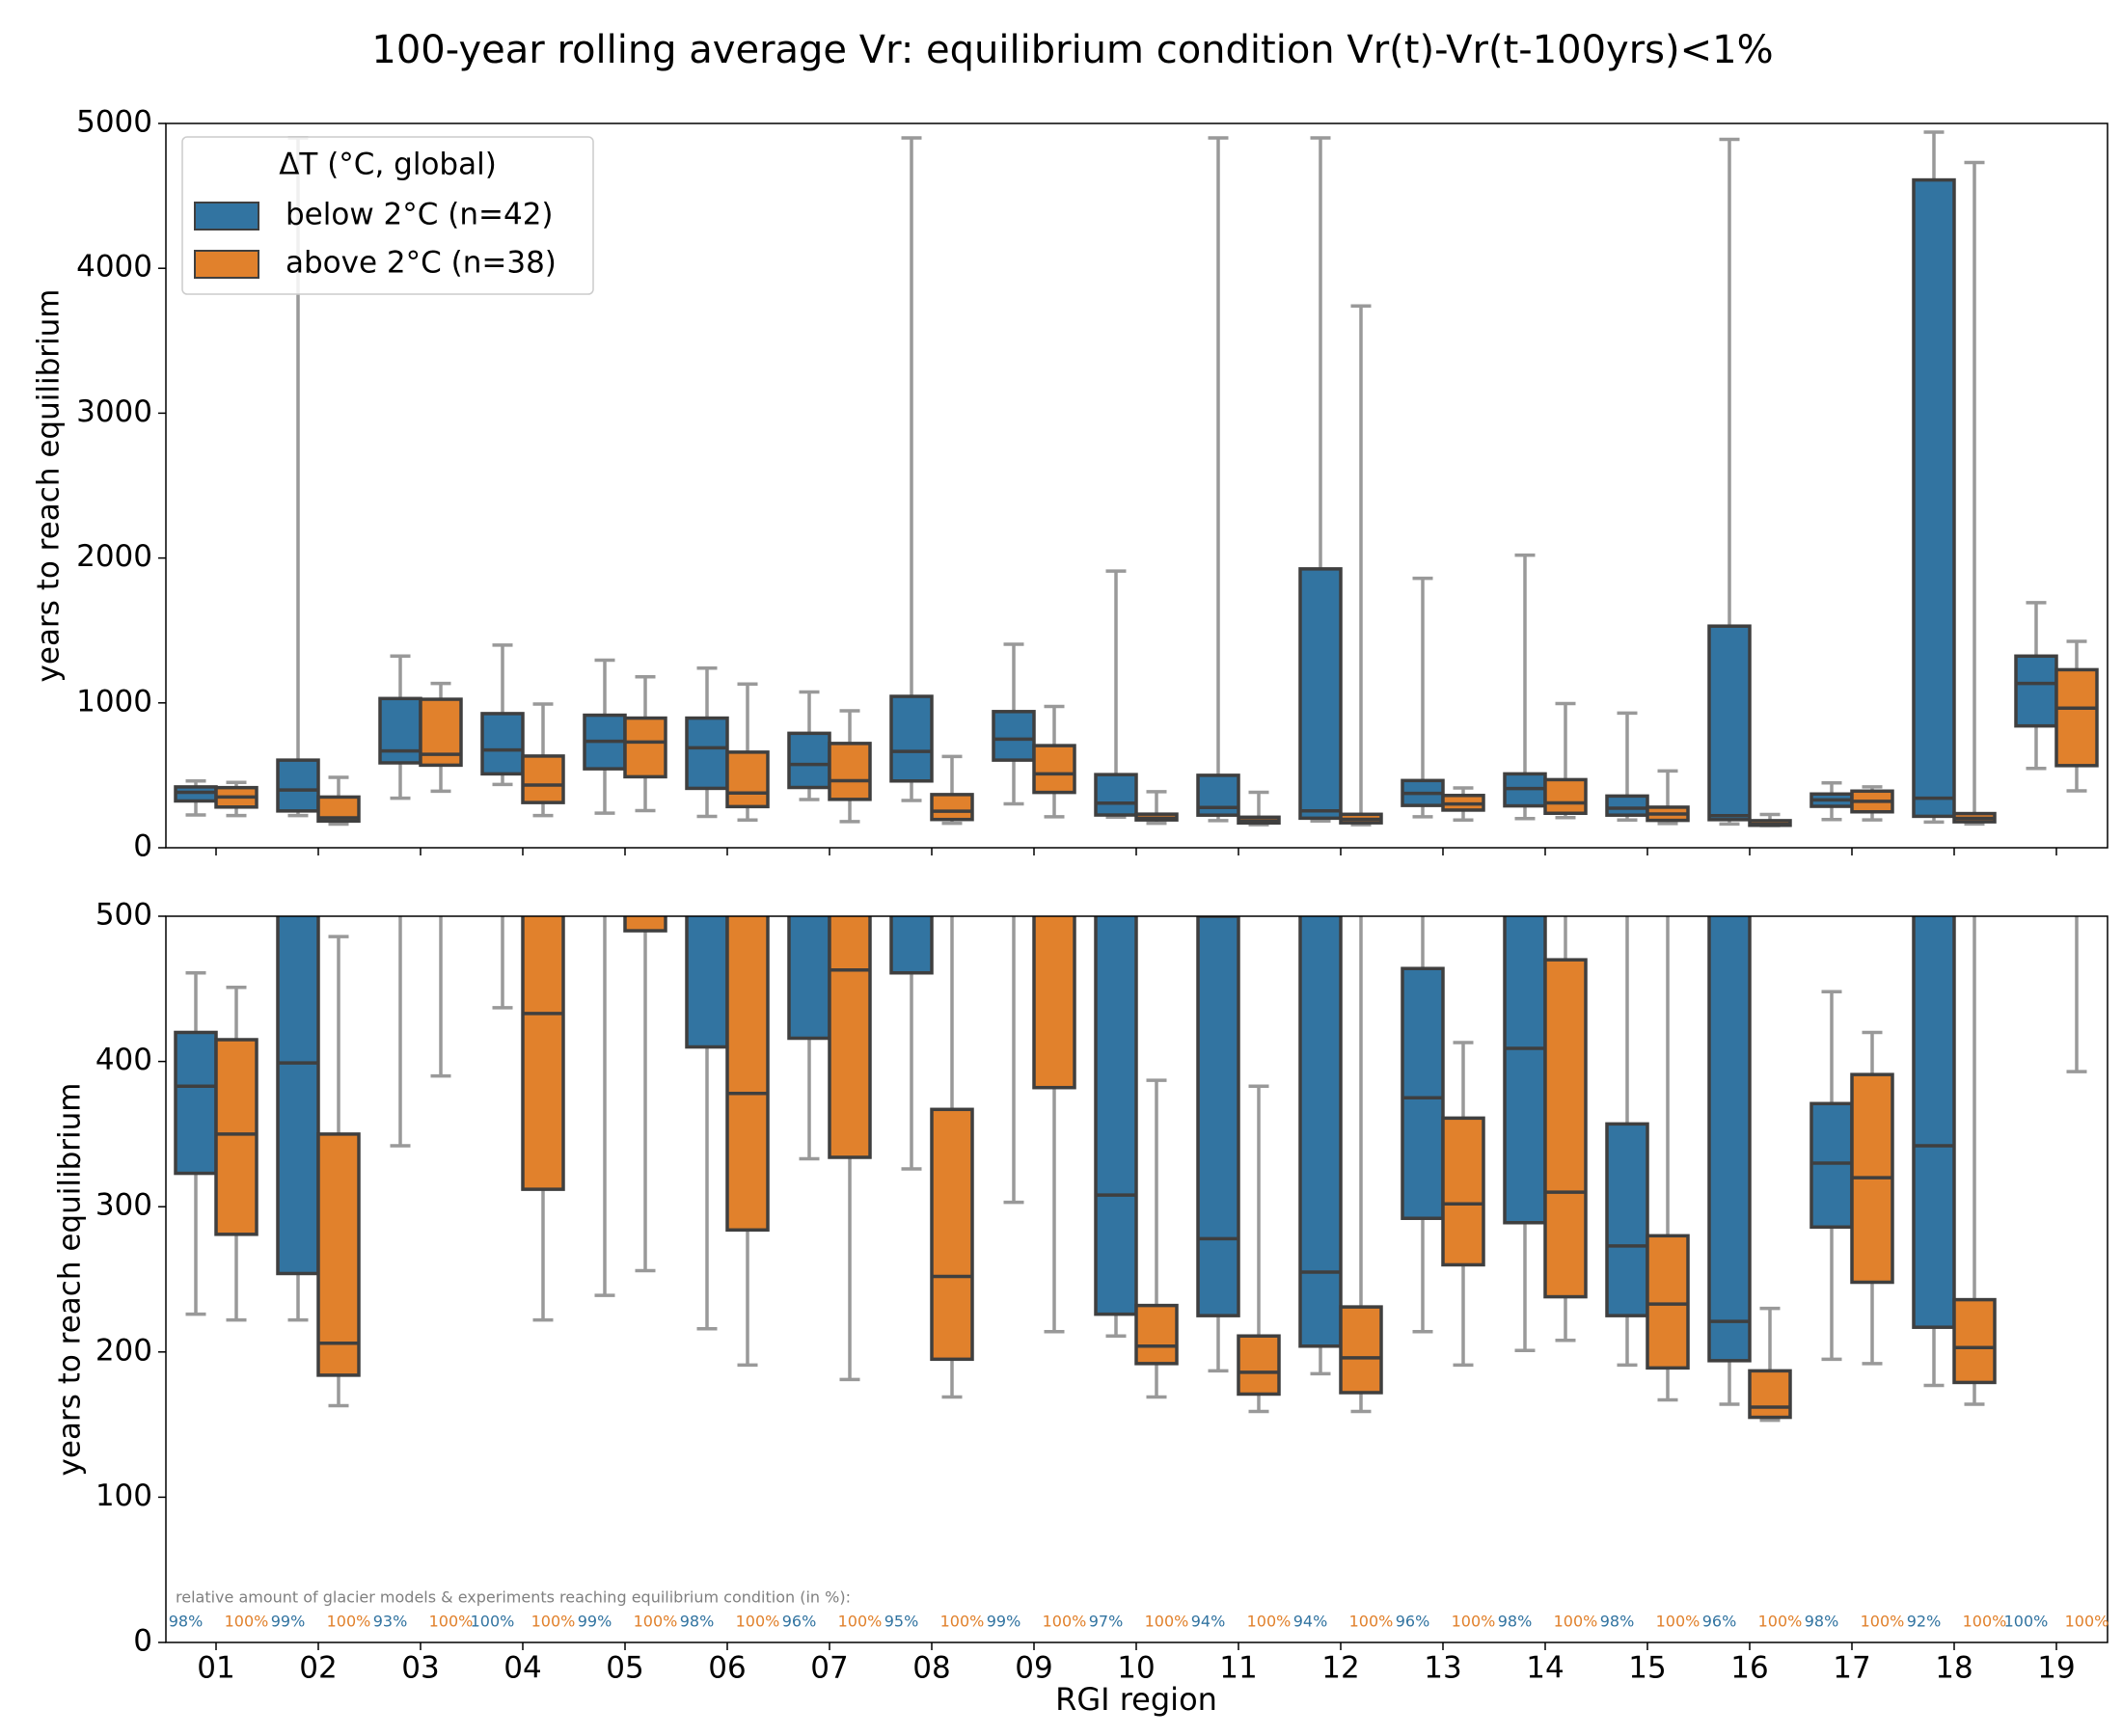 Image resolution: width=2122 pixels, height=1736 pixels. What do you see at coordinates (114, 701) in the screenshot?
I see `y-tick-label: 1000` at bounding box center [114, 701].